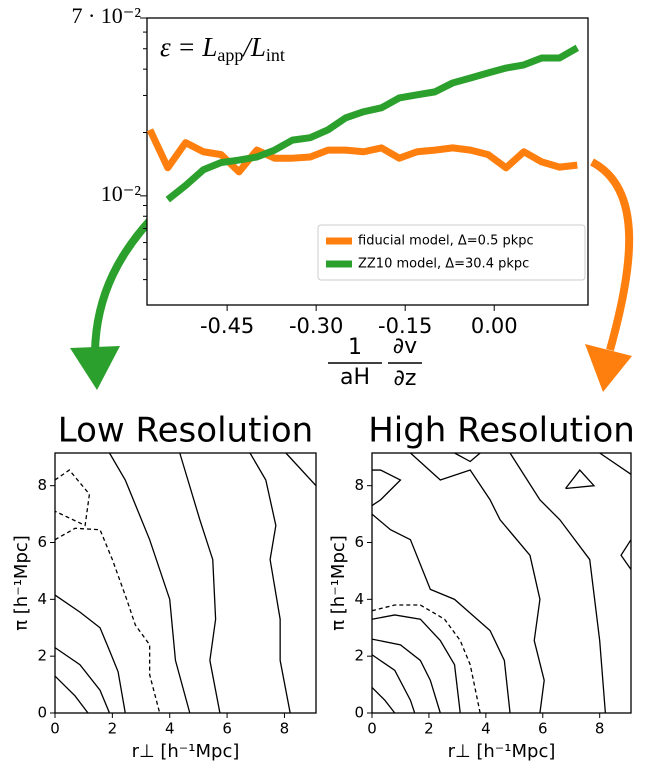  What do you see at coordinates (355, 347) in the screenshot?
I see `x-label-part: 1` at bounding box center [355, 347].